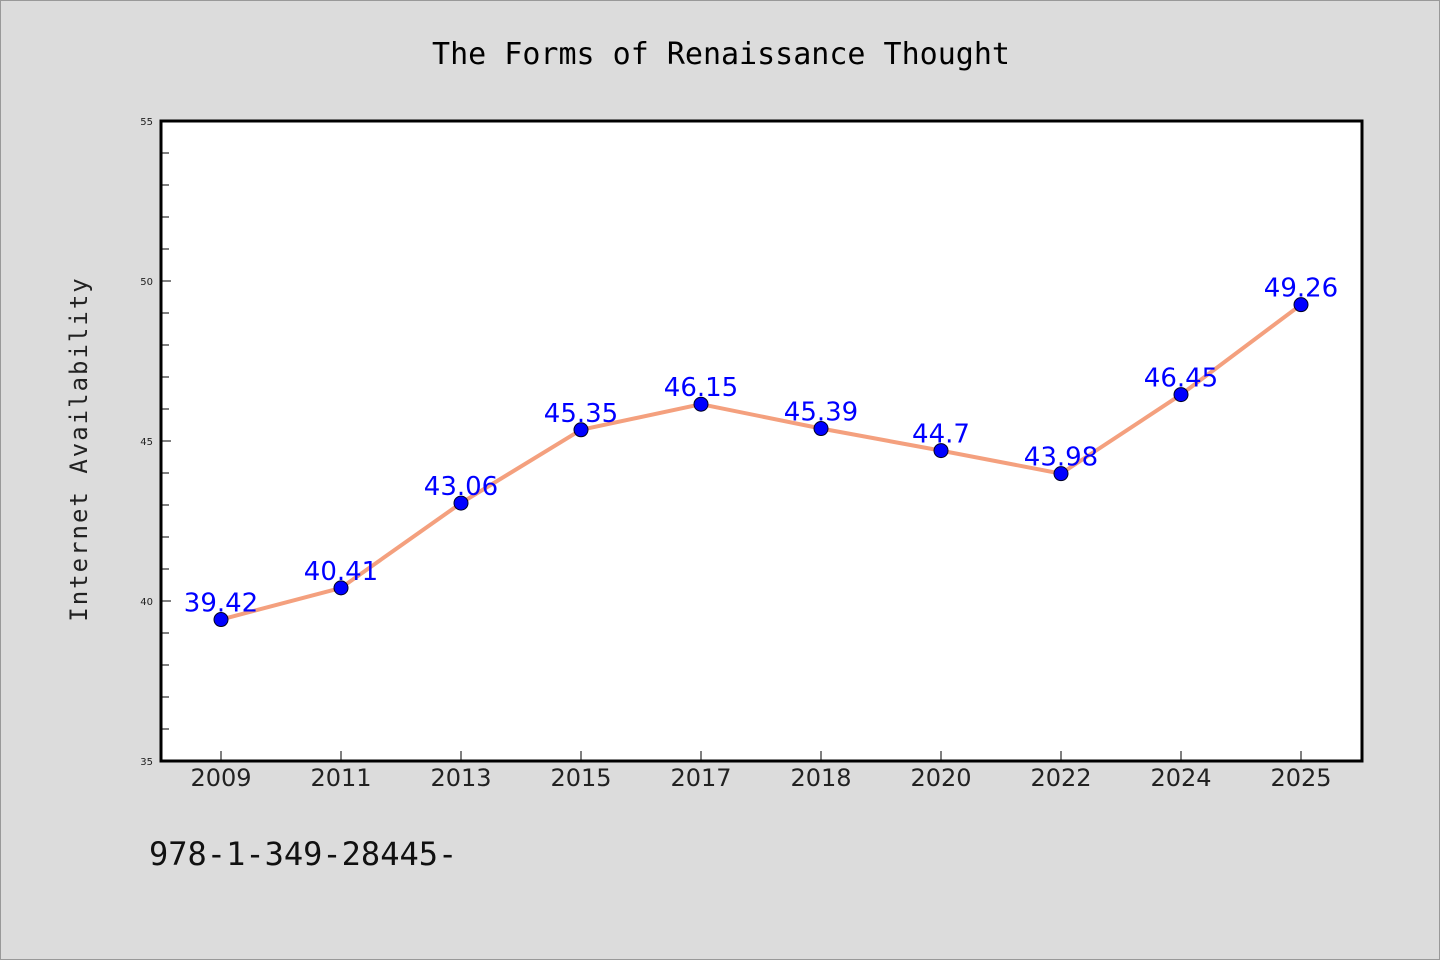 The height and width of the screenshot is (960, 1440). I want to click on x-tick-label: 2022, so click(1060, 778).